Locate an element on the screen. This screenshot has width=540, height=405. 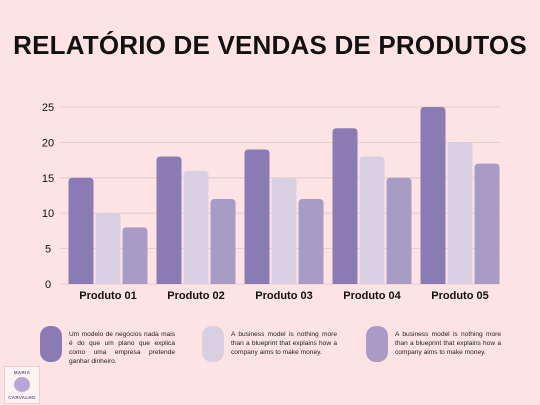
bar-s3-c5 is located at coordinates (487, 223).